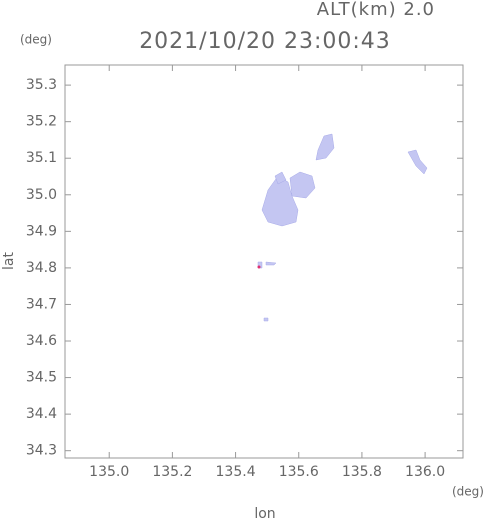  Describe the element at coordinates (41, 304) in the screenshot. I see `y-tick-label: 34.7` at that location.